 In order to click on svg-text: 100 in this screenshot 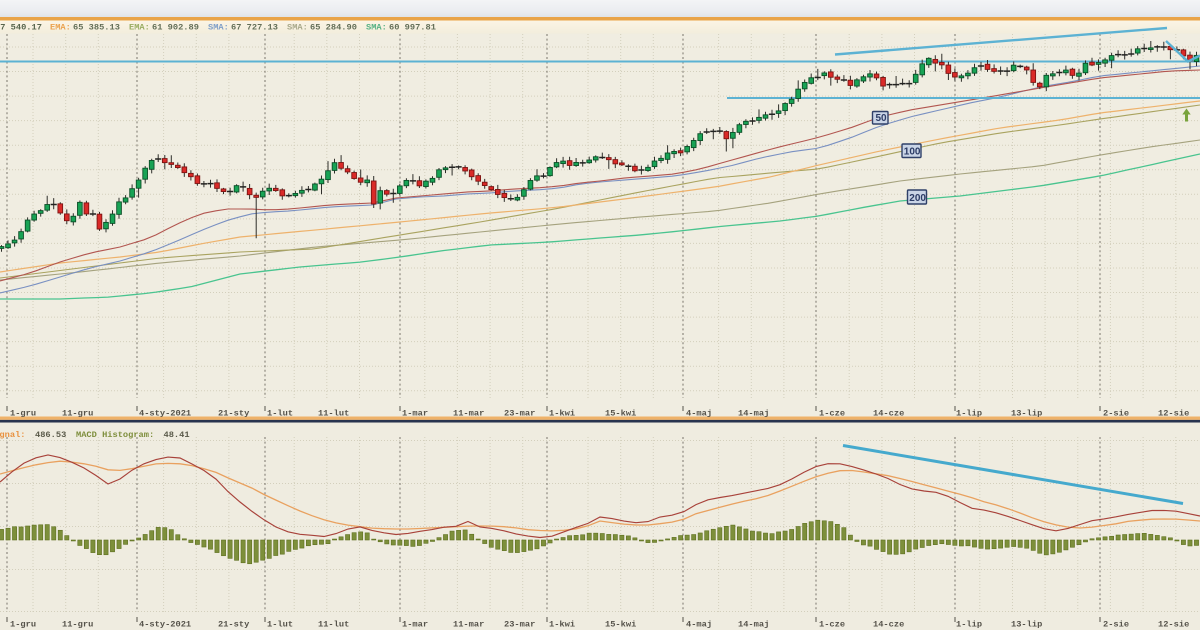, I will do `click(912, 152)`.